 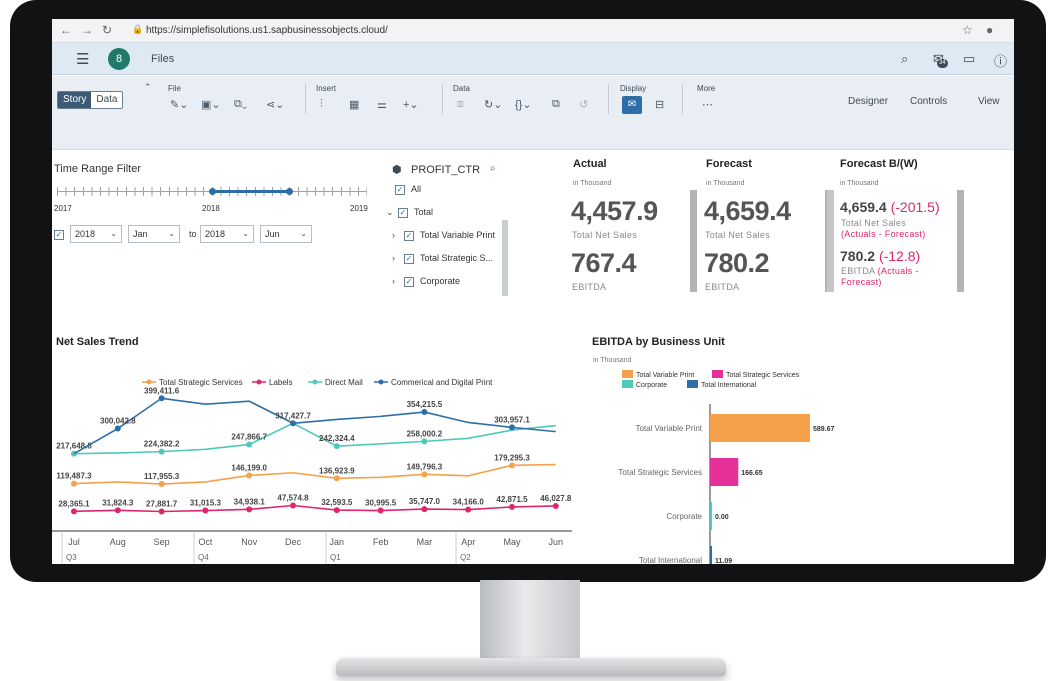 I want to click on star-icon: ☆, so click(x=967, y=30).